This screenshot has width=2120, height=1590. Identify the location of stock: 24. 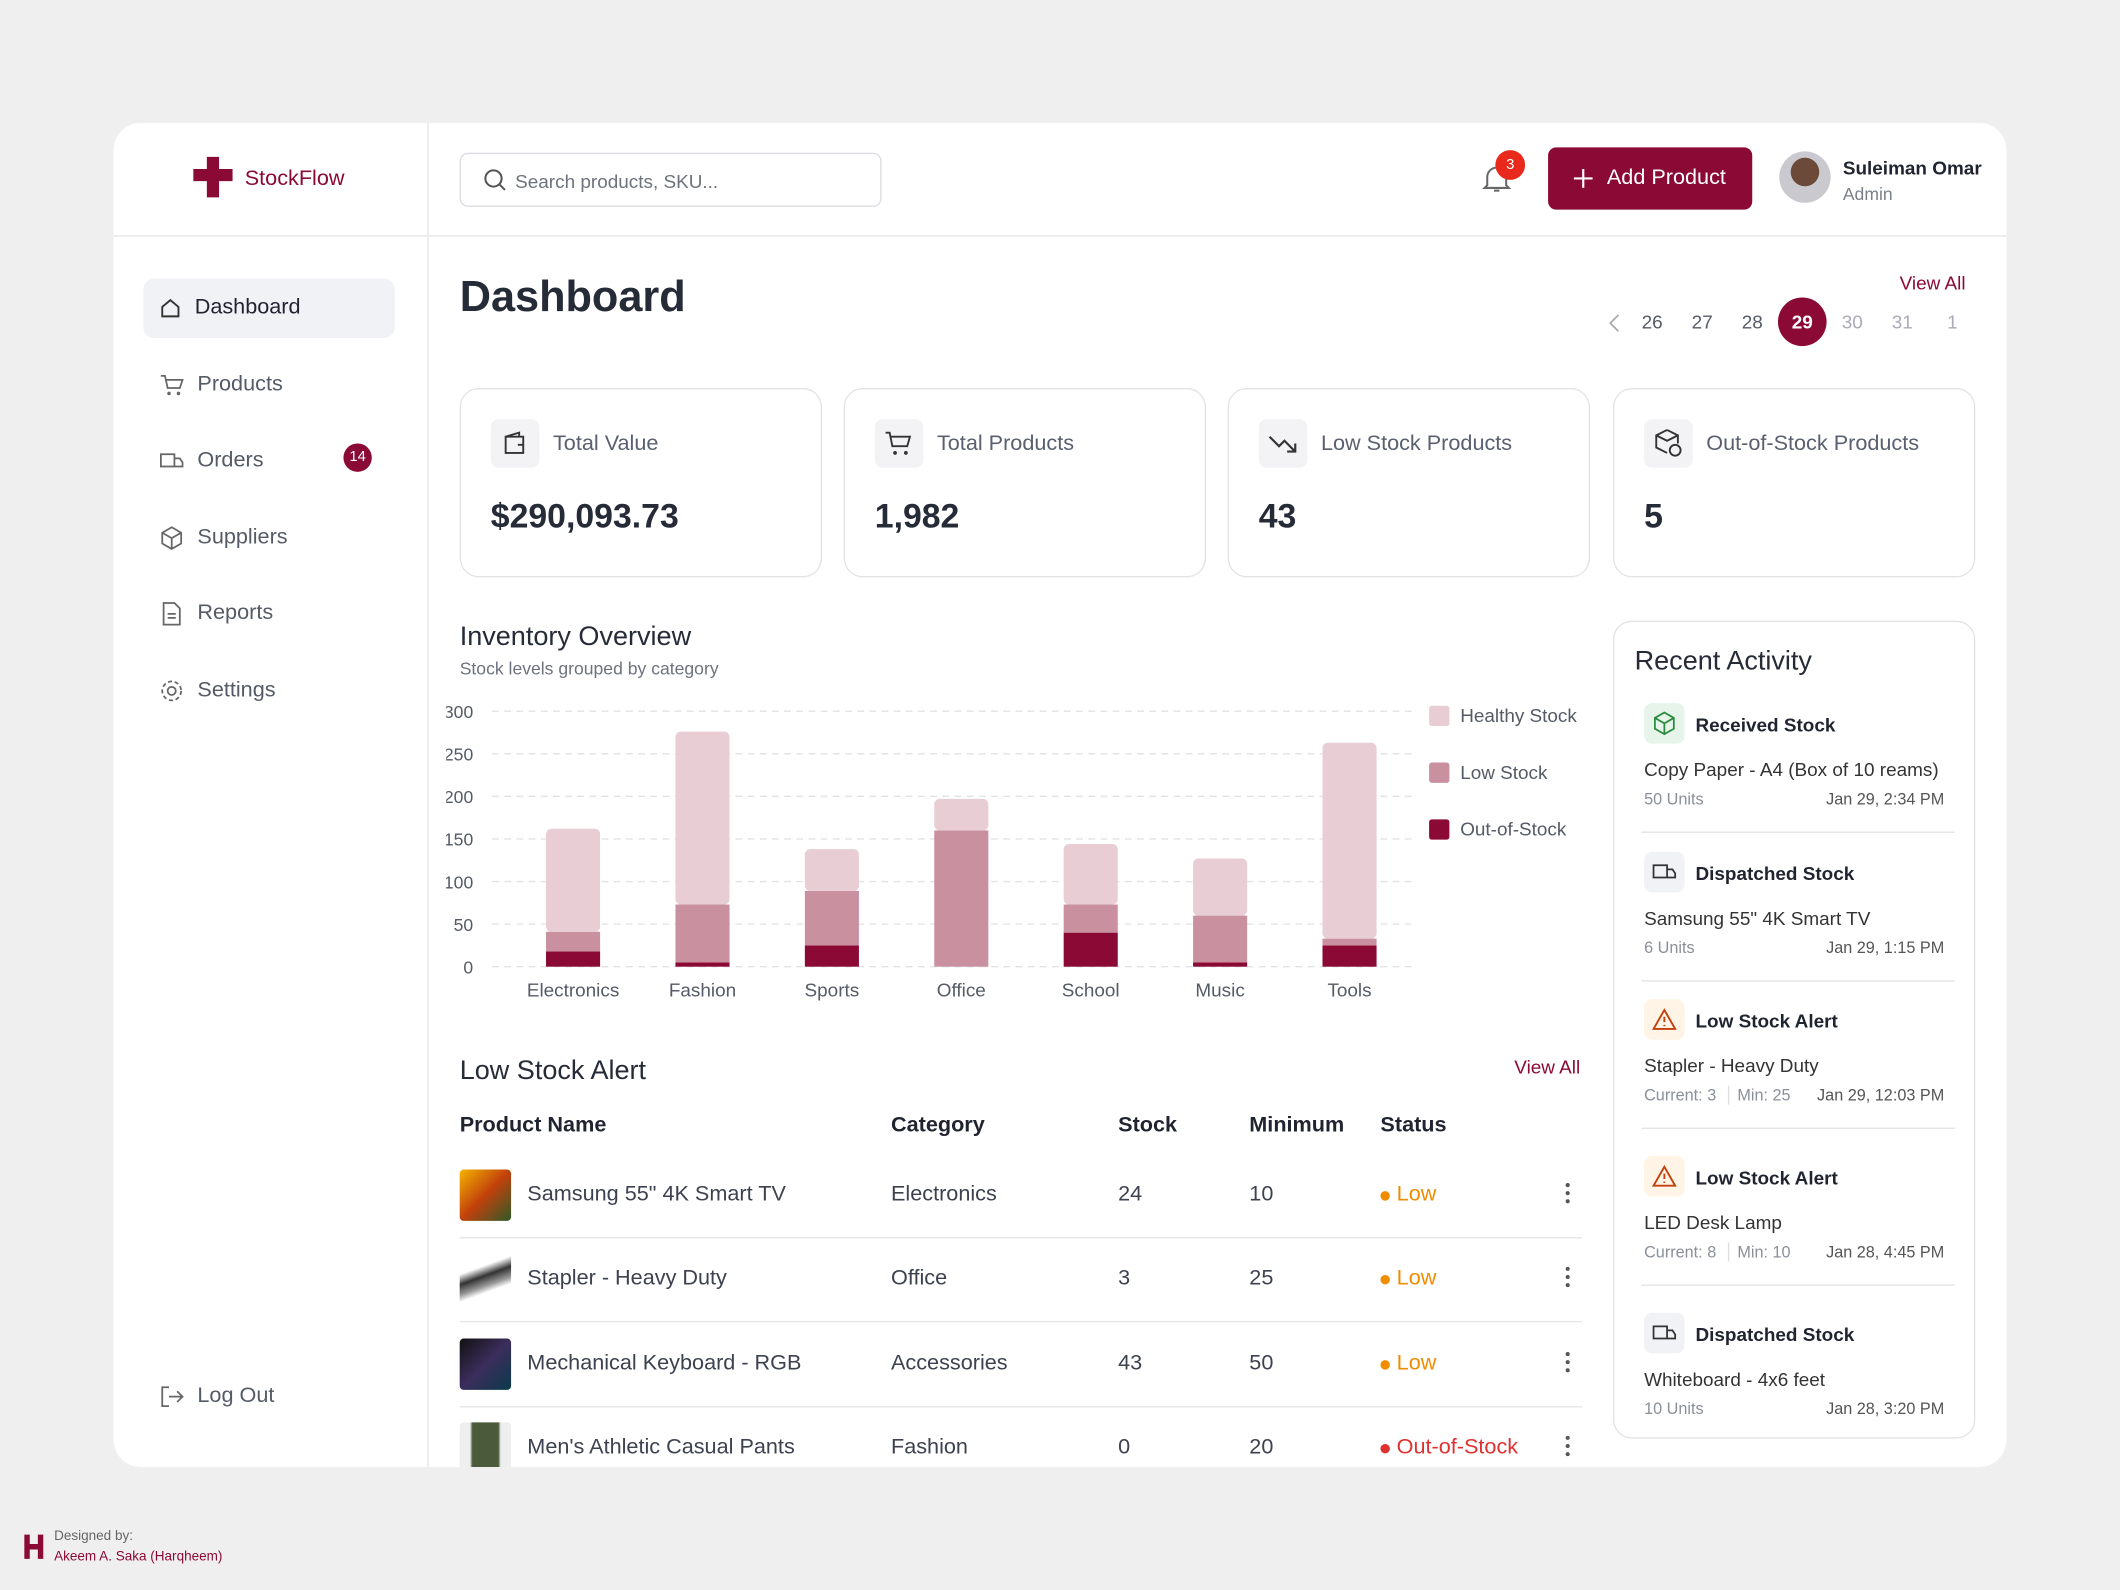
(1130, 1195).